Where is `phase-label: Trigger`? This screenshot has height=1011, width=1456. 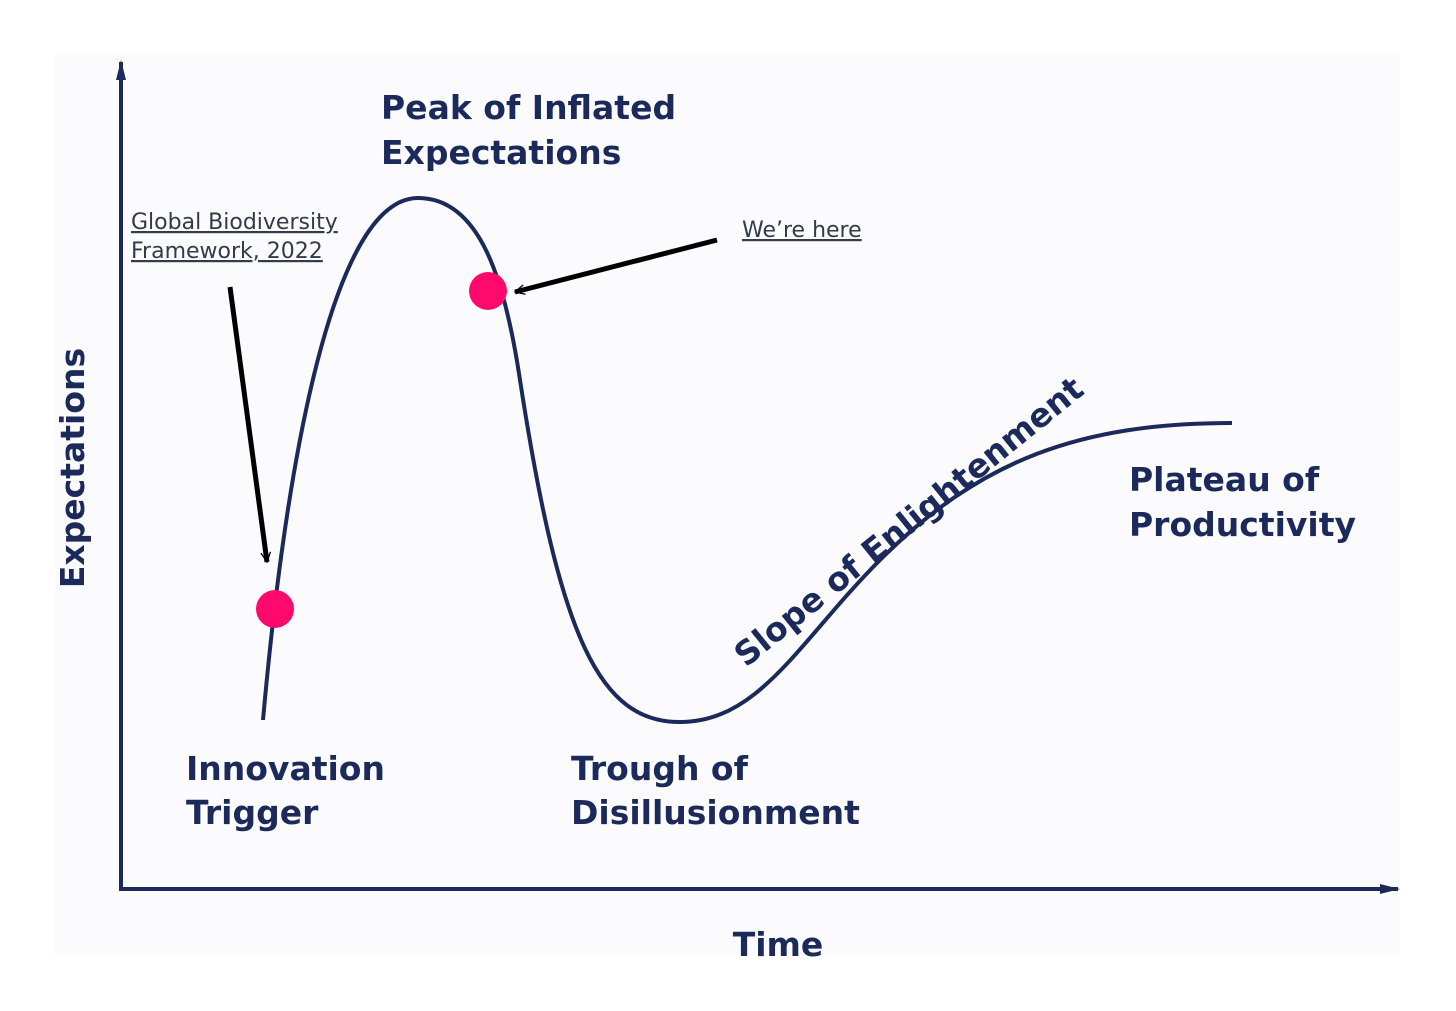
phase-label: Trigger is located at coordinates (252, 812).